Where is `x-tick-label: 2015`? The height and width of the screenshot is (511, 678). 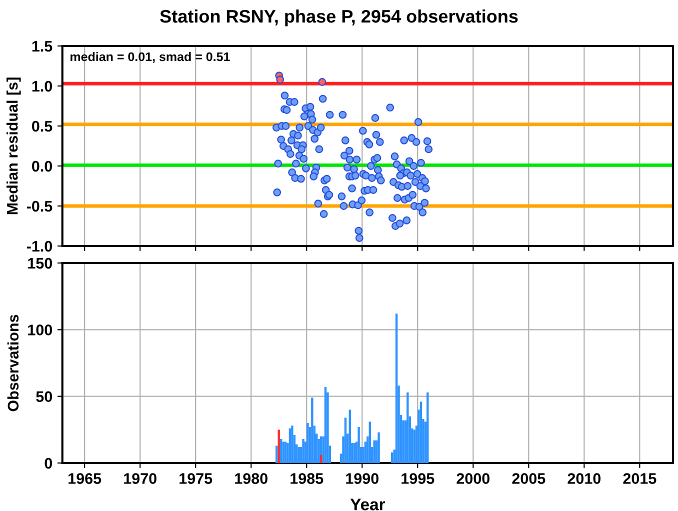 x-tick-label: 2015 is located at coordinates (639, 478).